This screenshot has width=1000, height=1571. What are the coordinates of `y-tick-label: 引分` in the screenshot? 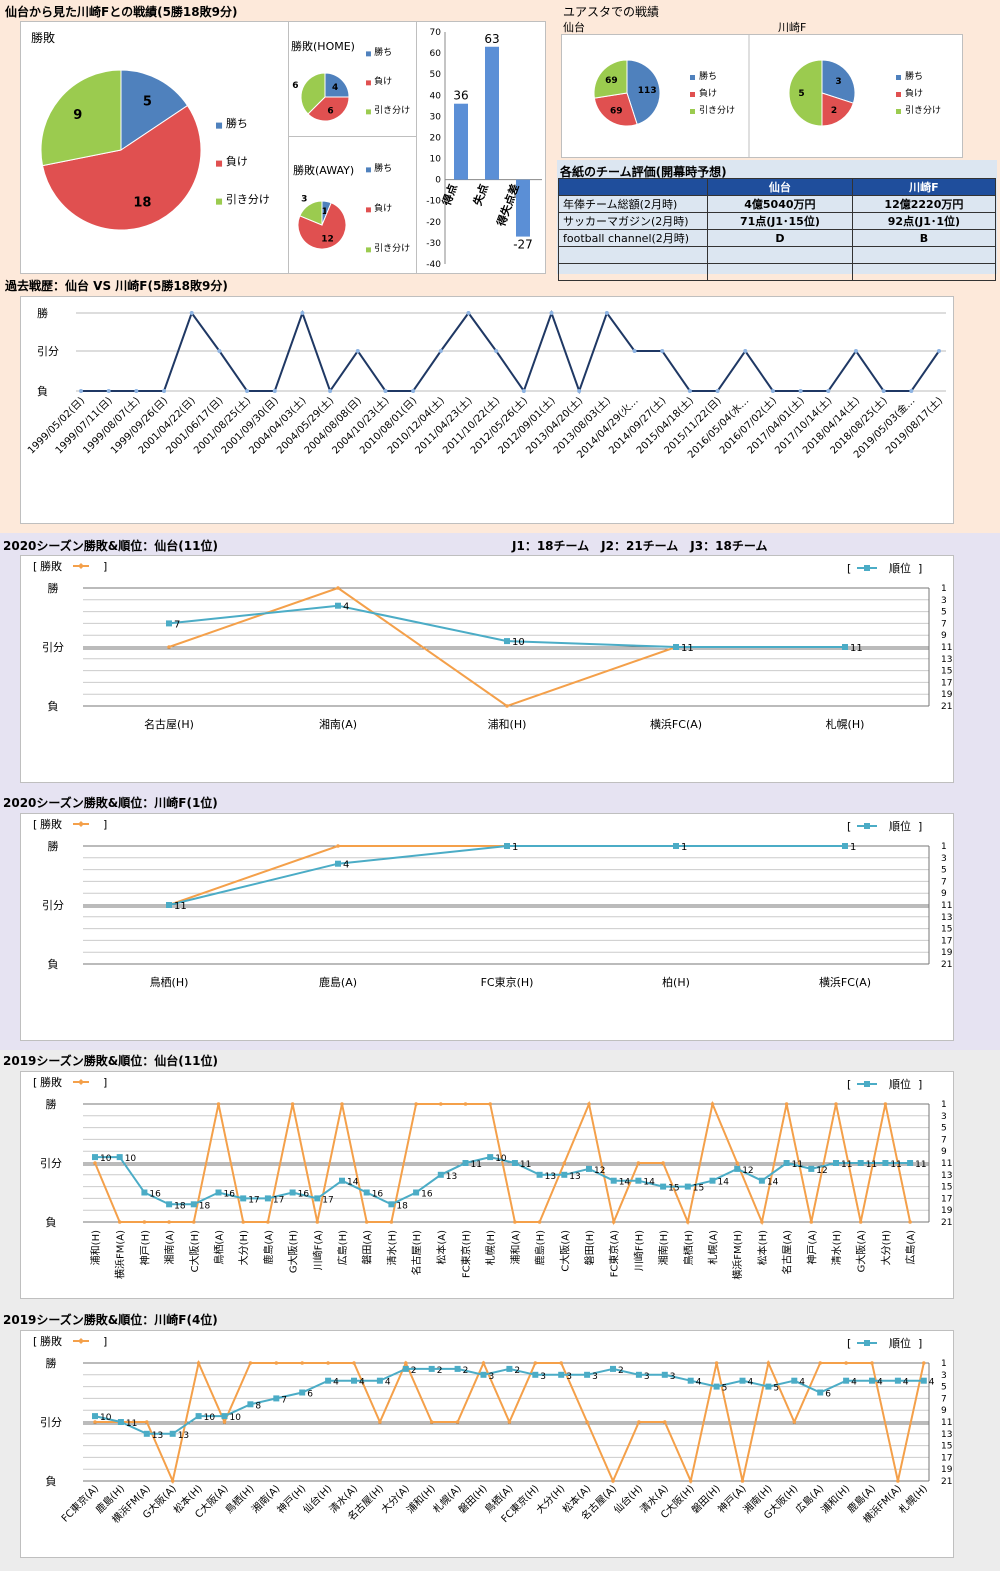 It's located at (51, 1163).